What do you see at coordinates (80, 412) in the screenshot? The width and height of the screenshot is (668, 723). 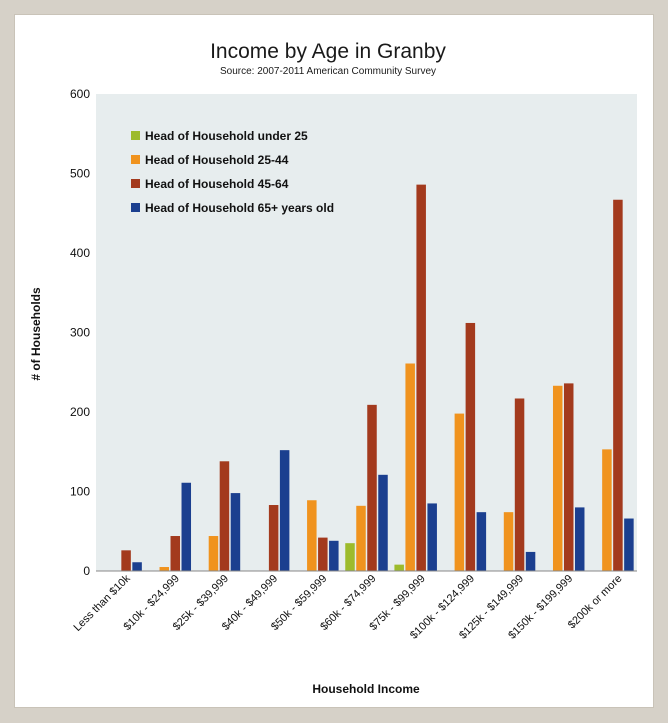 I see `y-tick-label: 200` at bounding box center [80, 412].